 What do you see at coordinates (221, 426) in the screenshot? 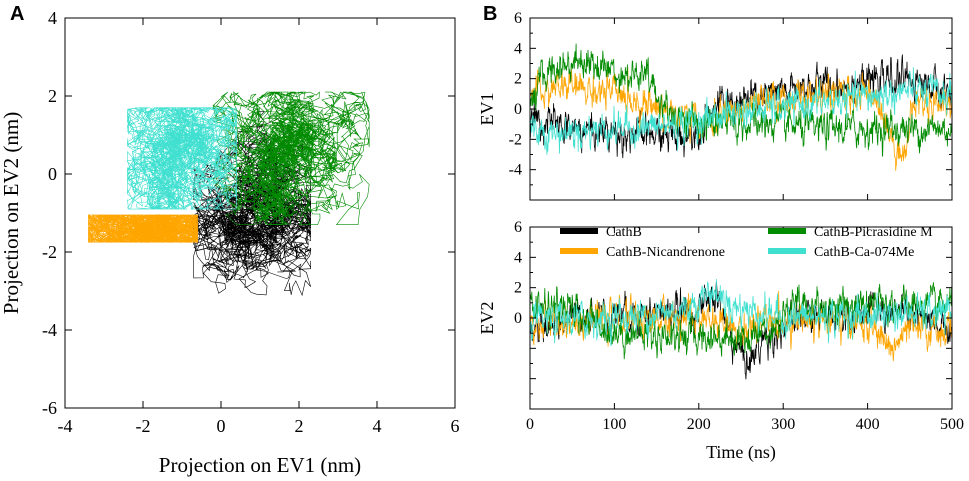
I see `panel-a-xtick-label: 0` at bounding box center [221, 426].